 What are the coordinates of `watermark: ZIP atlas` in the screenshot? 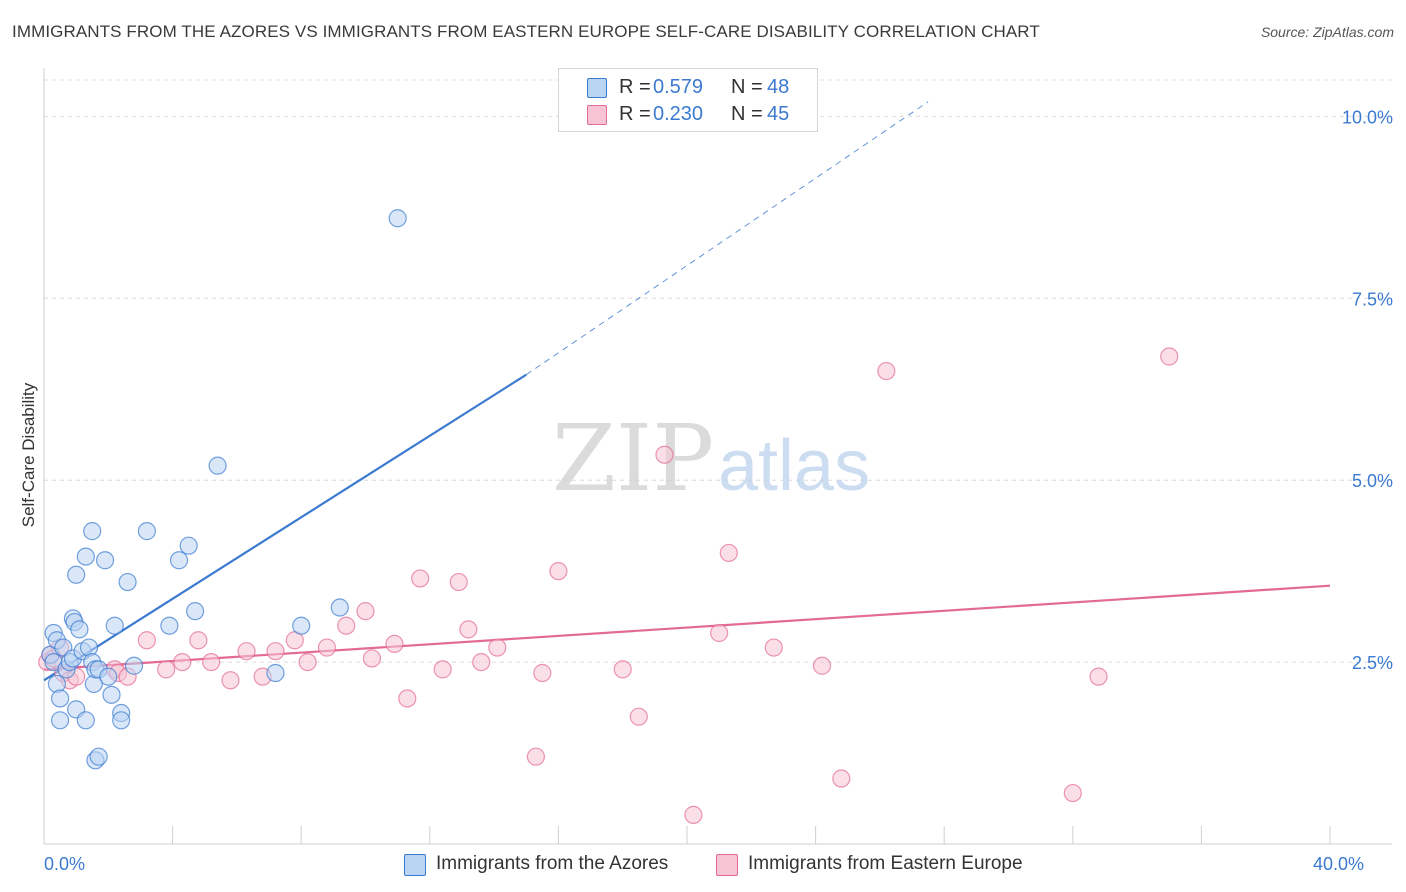 It's located at (711, 458).